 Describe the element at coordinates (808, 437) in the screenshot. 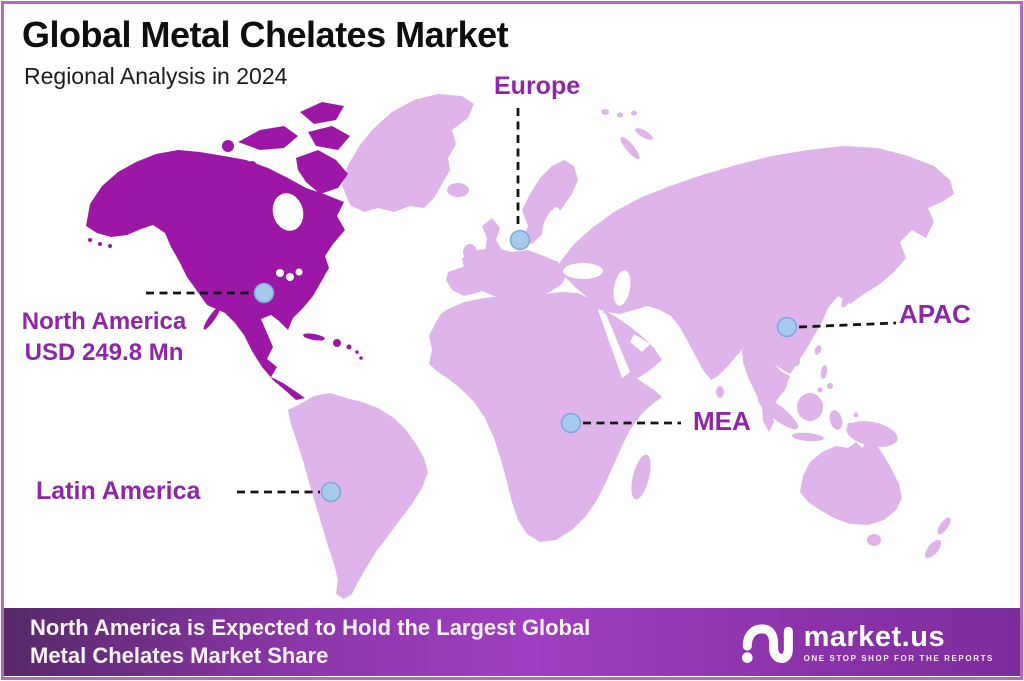

I see `map-java` at that location.